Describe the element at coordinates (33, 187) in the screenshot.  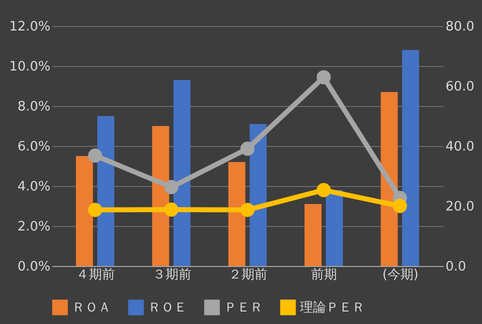
I see `y-tick-label: 4.0%` at that location.